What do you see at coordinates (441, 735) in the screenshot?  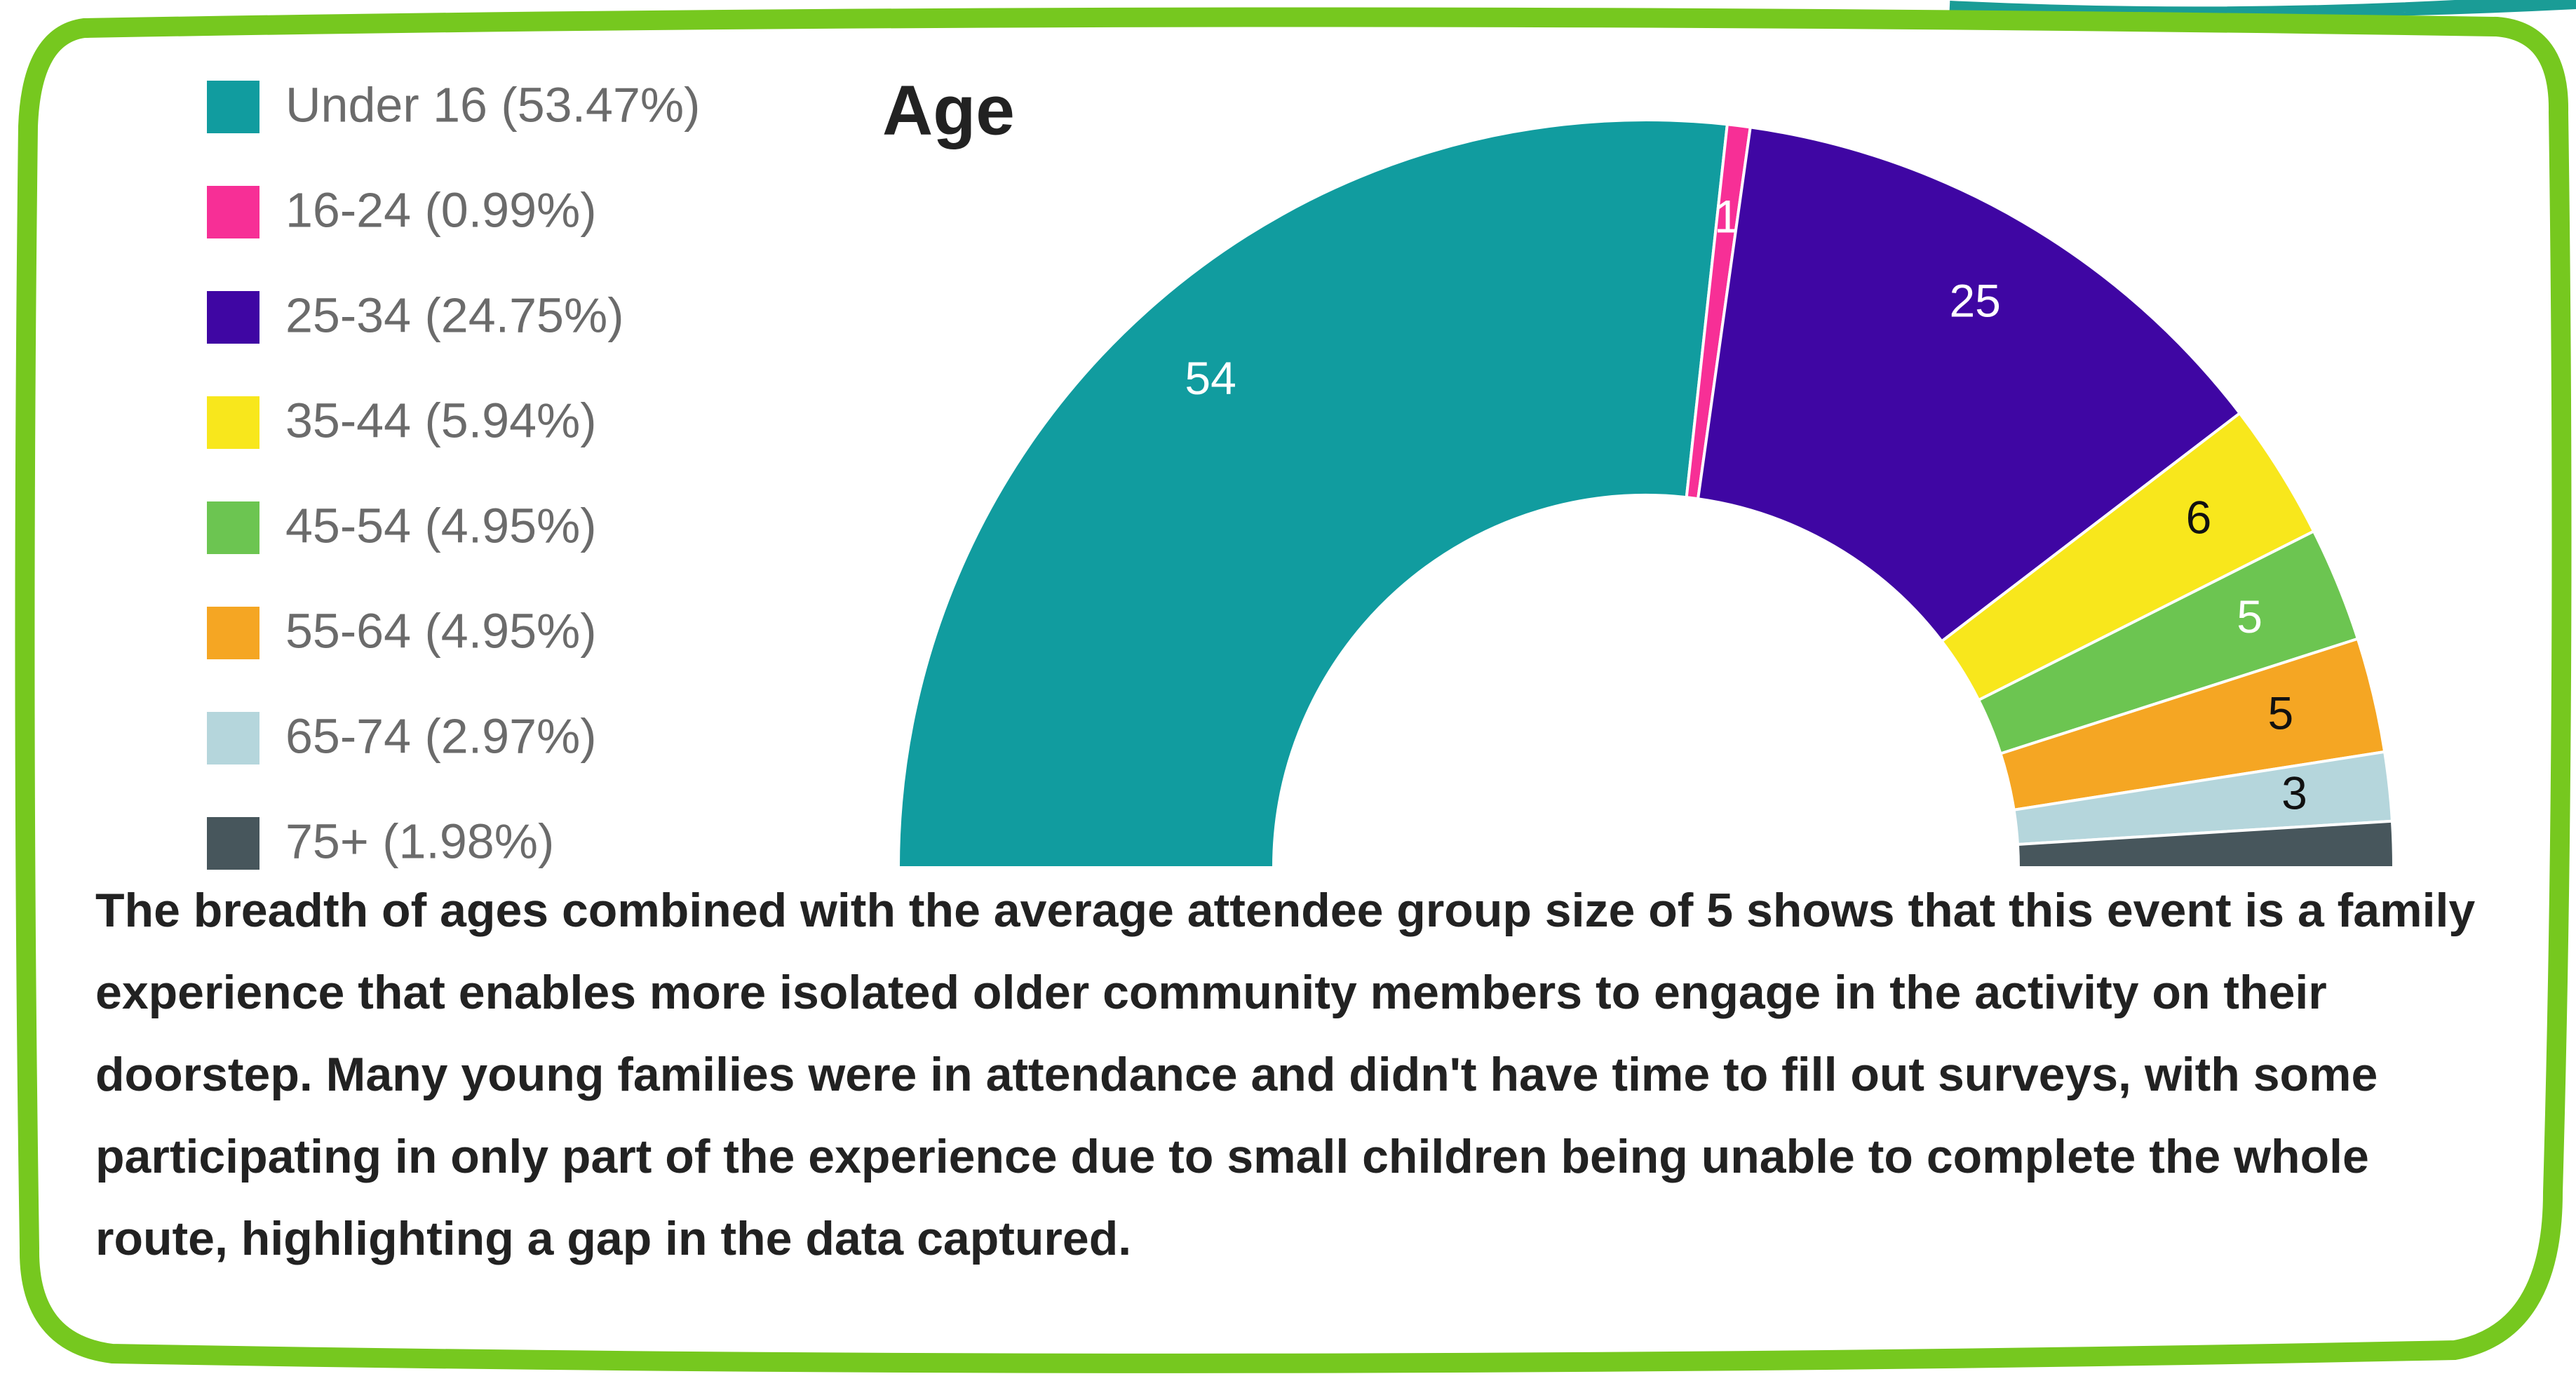 I see `legend-label: 65-74 (2.97%)` at bounding box center [441, 735].